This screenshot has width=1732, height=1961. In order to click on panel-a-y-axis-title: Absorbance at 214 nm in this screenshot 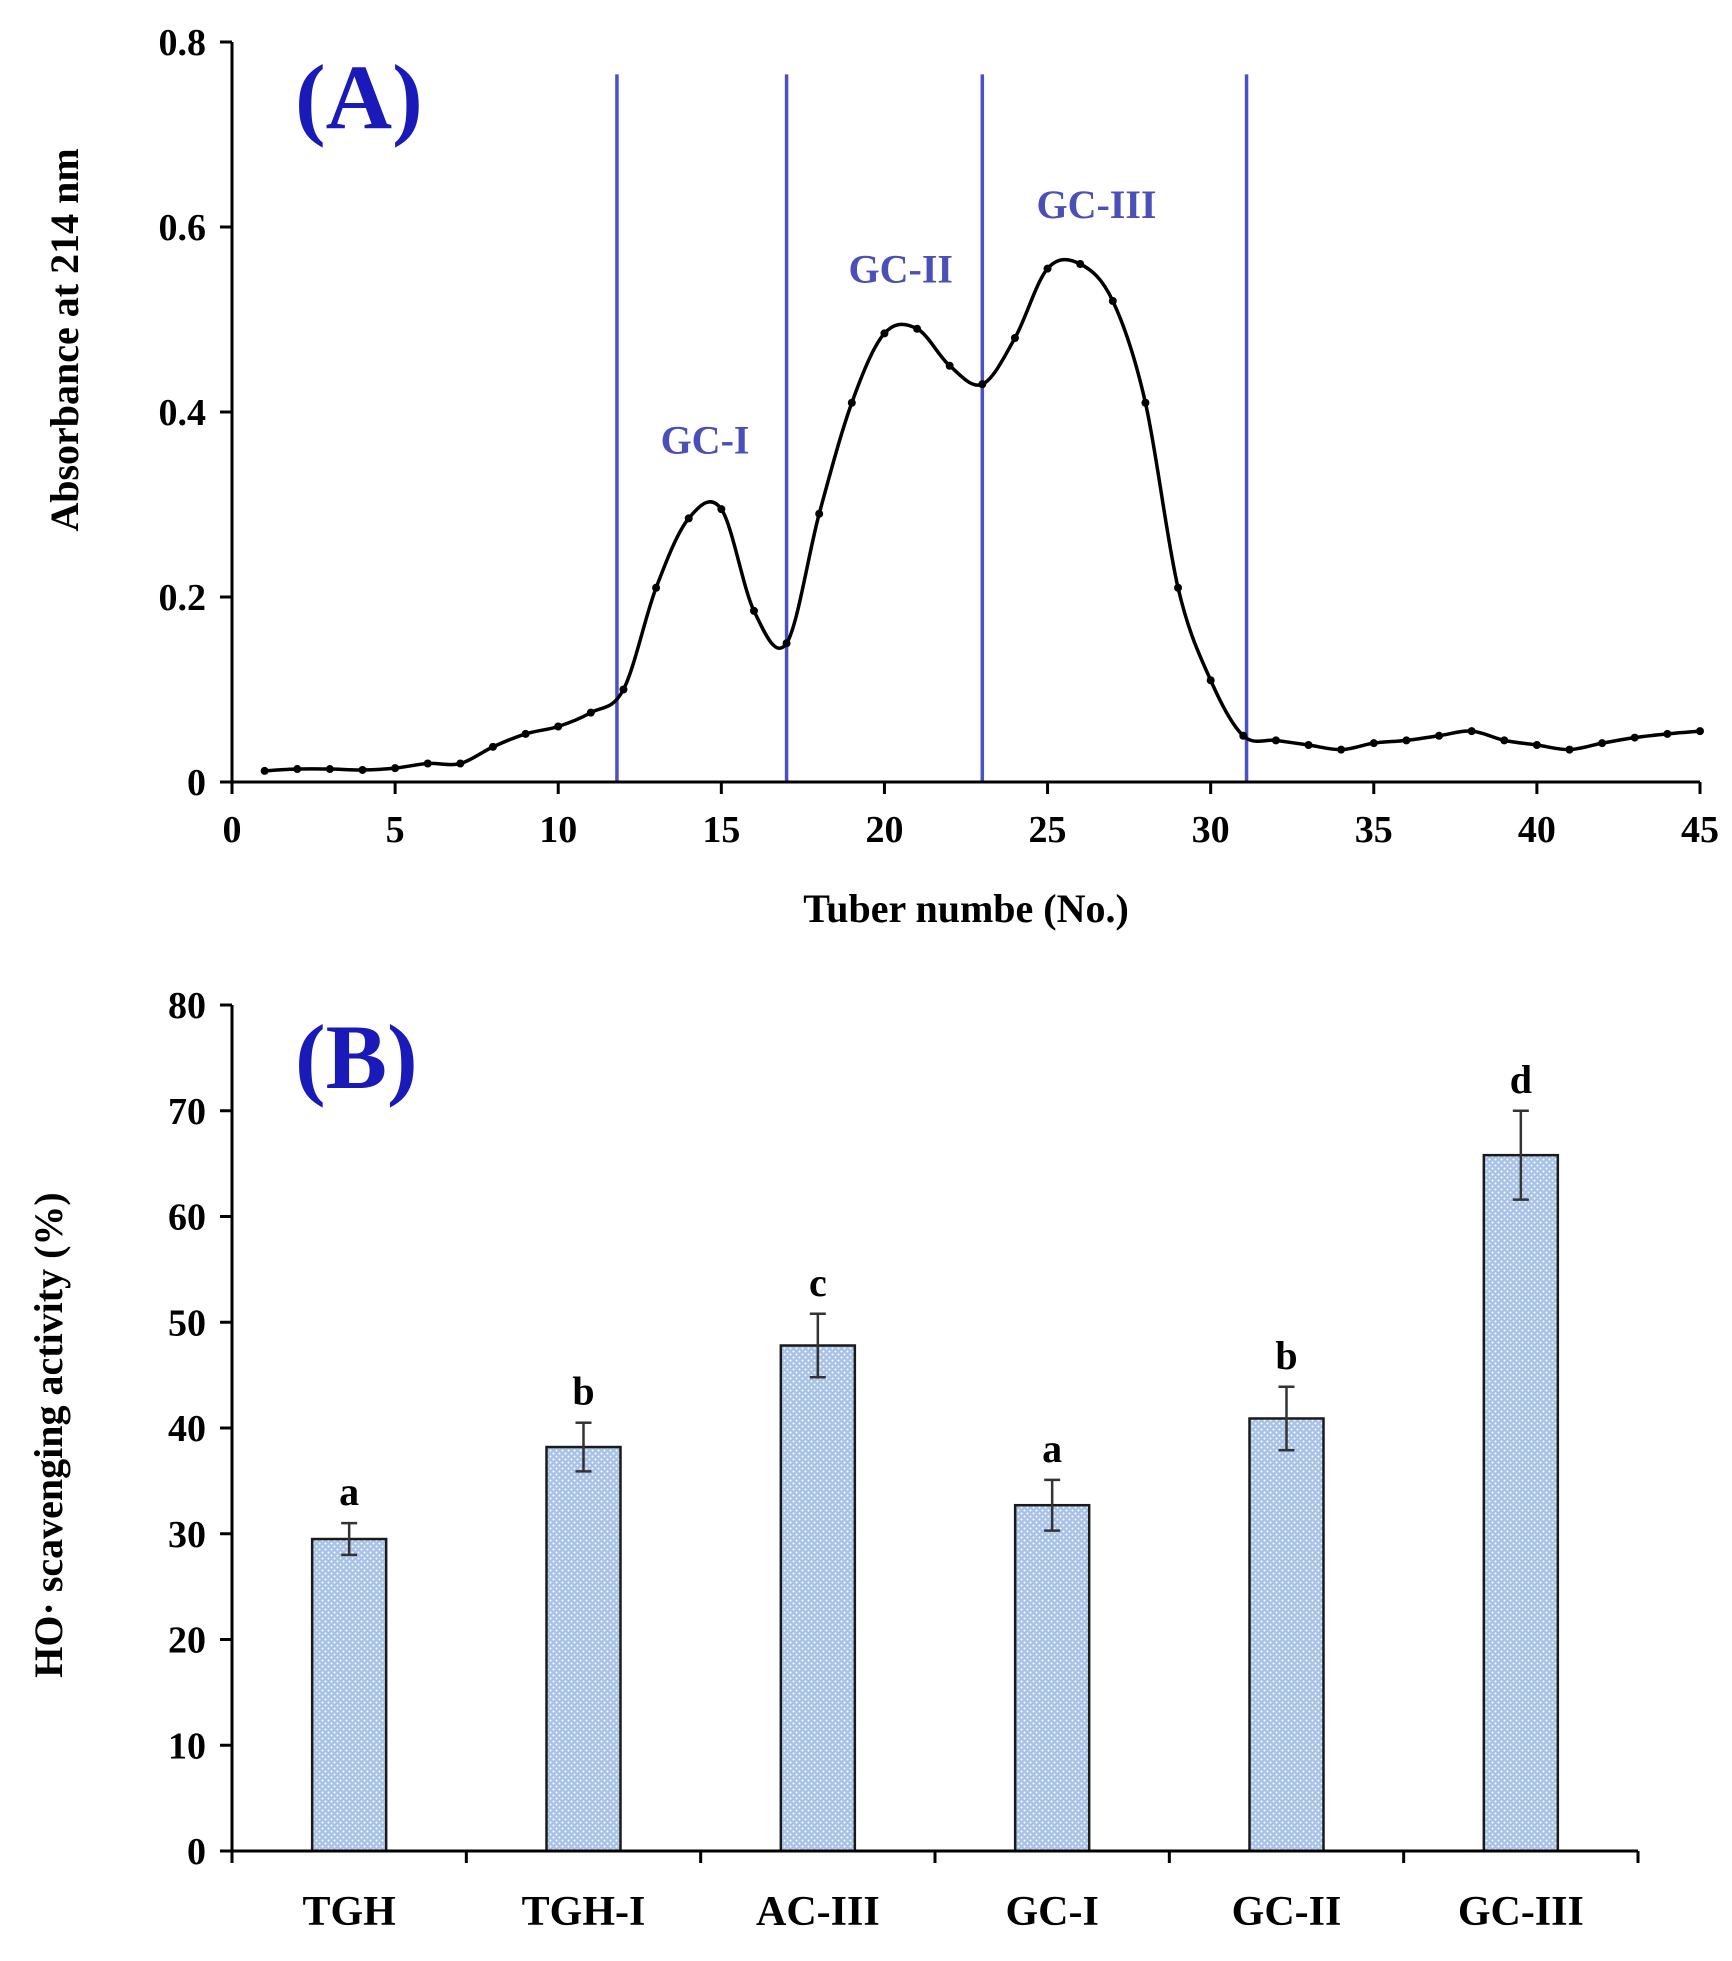, I will do `click(64, 339)`.